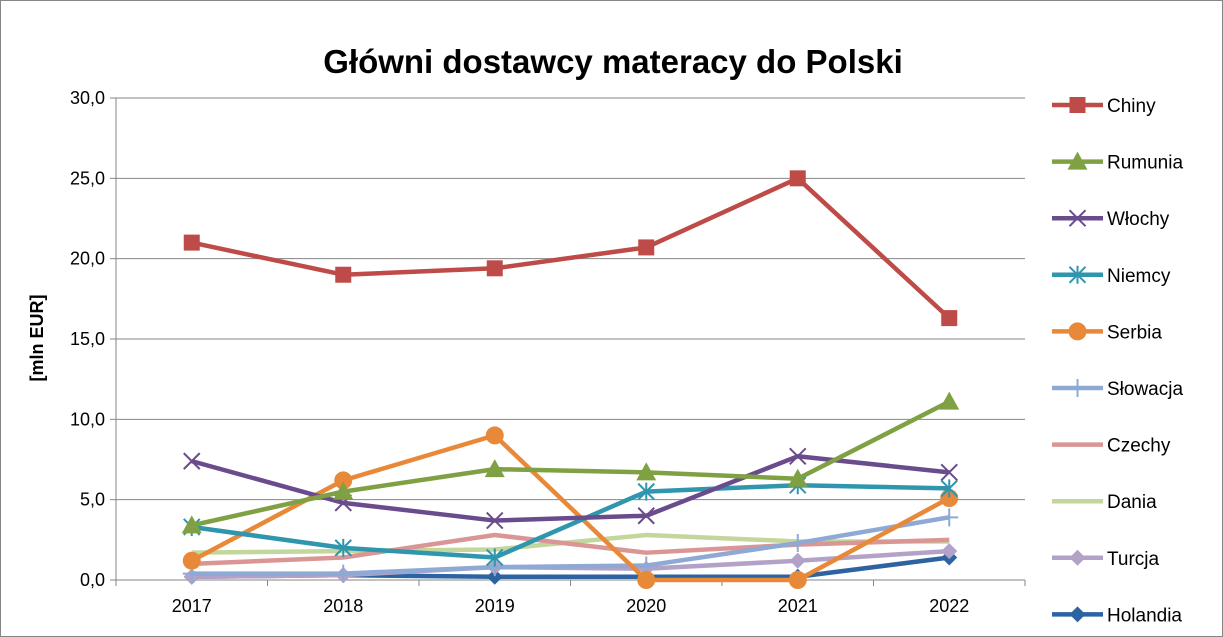  Describe the element at coordinates (1134, 332) in the screenshot. I see `legend-label: Serbia` at that location.